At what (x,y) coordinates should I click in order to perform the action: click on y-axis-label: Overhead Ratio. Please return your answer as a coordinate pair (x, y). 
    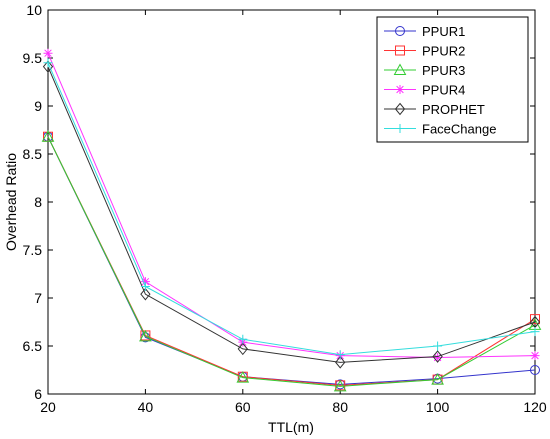
    Looking at the image, I should click on (11, 202).